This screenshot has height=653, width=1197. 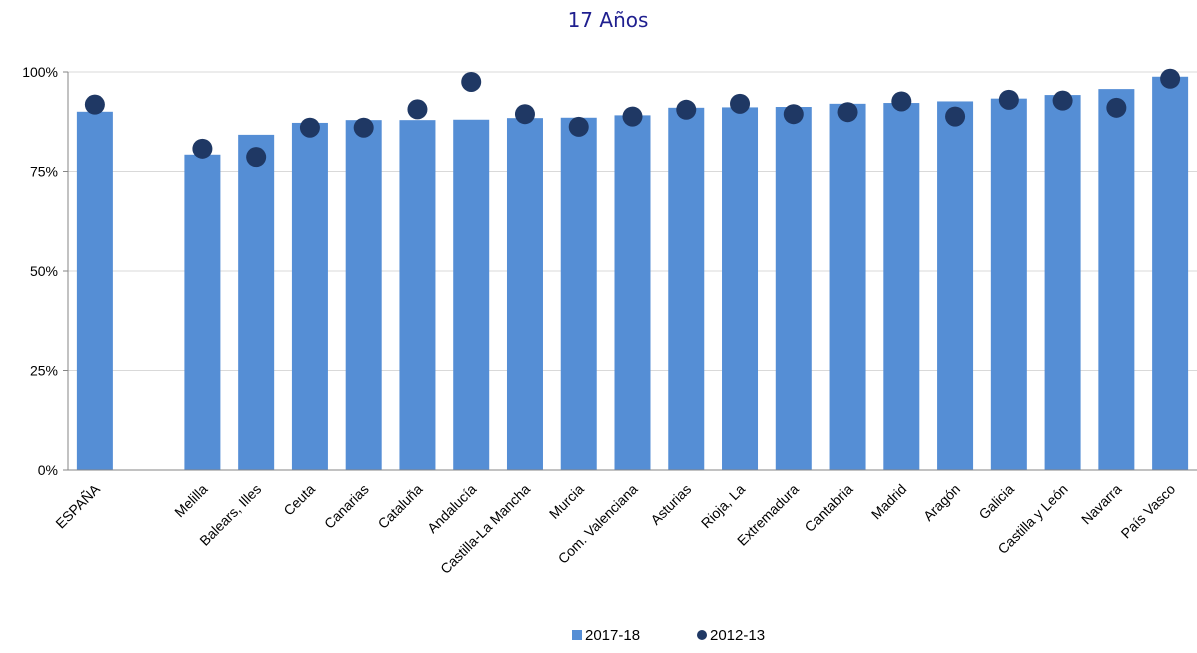 What do you see at coordinates (566, 501) in the screenshot?
I see `x-tick-label: Murcia` at bounding box center [566, 501].